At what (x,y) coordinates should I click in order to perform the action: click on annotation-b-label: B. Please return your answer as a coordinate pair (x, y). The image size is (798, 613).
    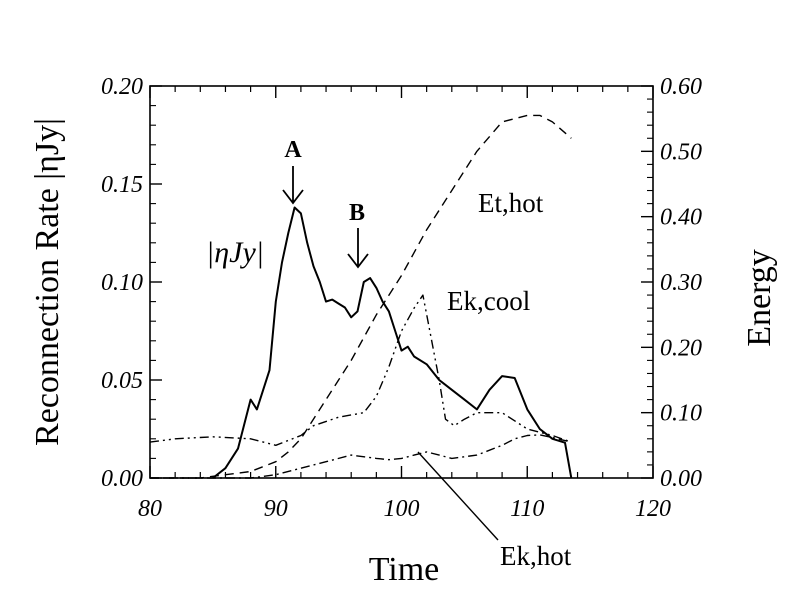
    Looking at the image, I should click on (357, 213).